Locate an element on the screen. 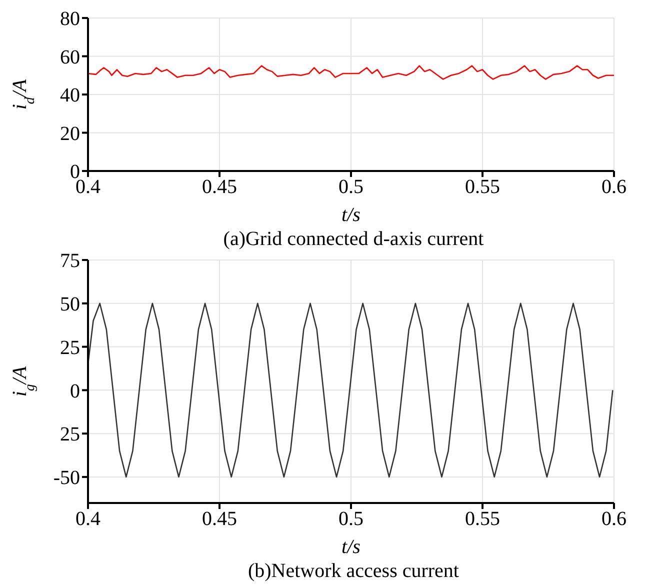  y-tick-label: 0 is located at coordinates (75, 391).